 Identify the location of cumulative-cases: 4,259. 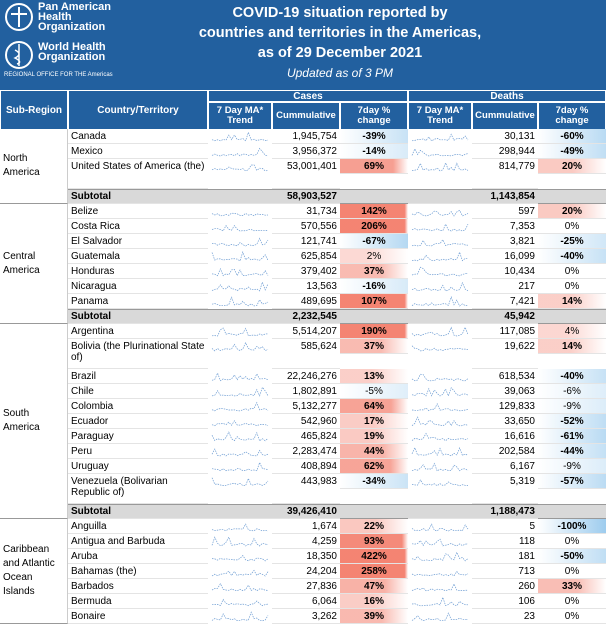
(306, 541).